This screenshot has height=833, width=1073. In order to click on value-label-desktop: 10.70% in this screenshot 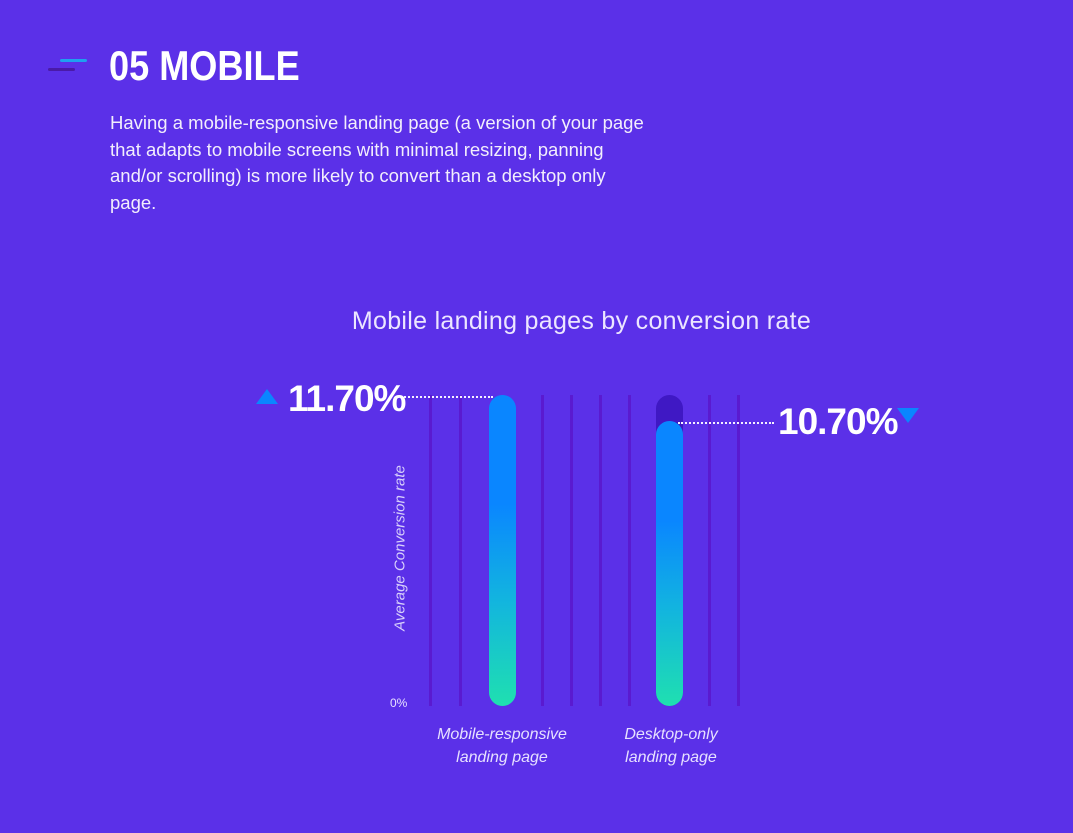, I will do `click(838, 421)`.